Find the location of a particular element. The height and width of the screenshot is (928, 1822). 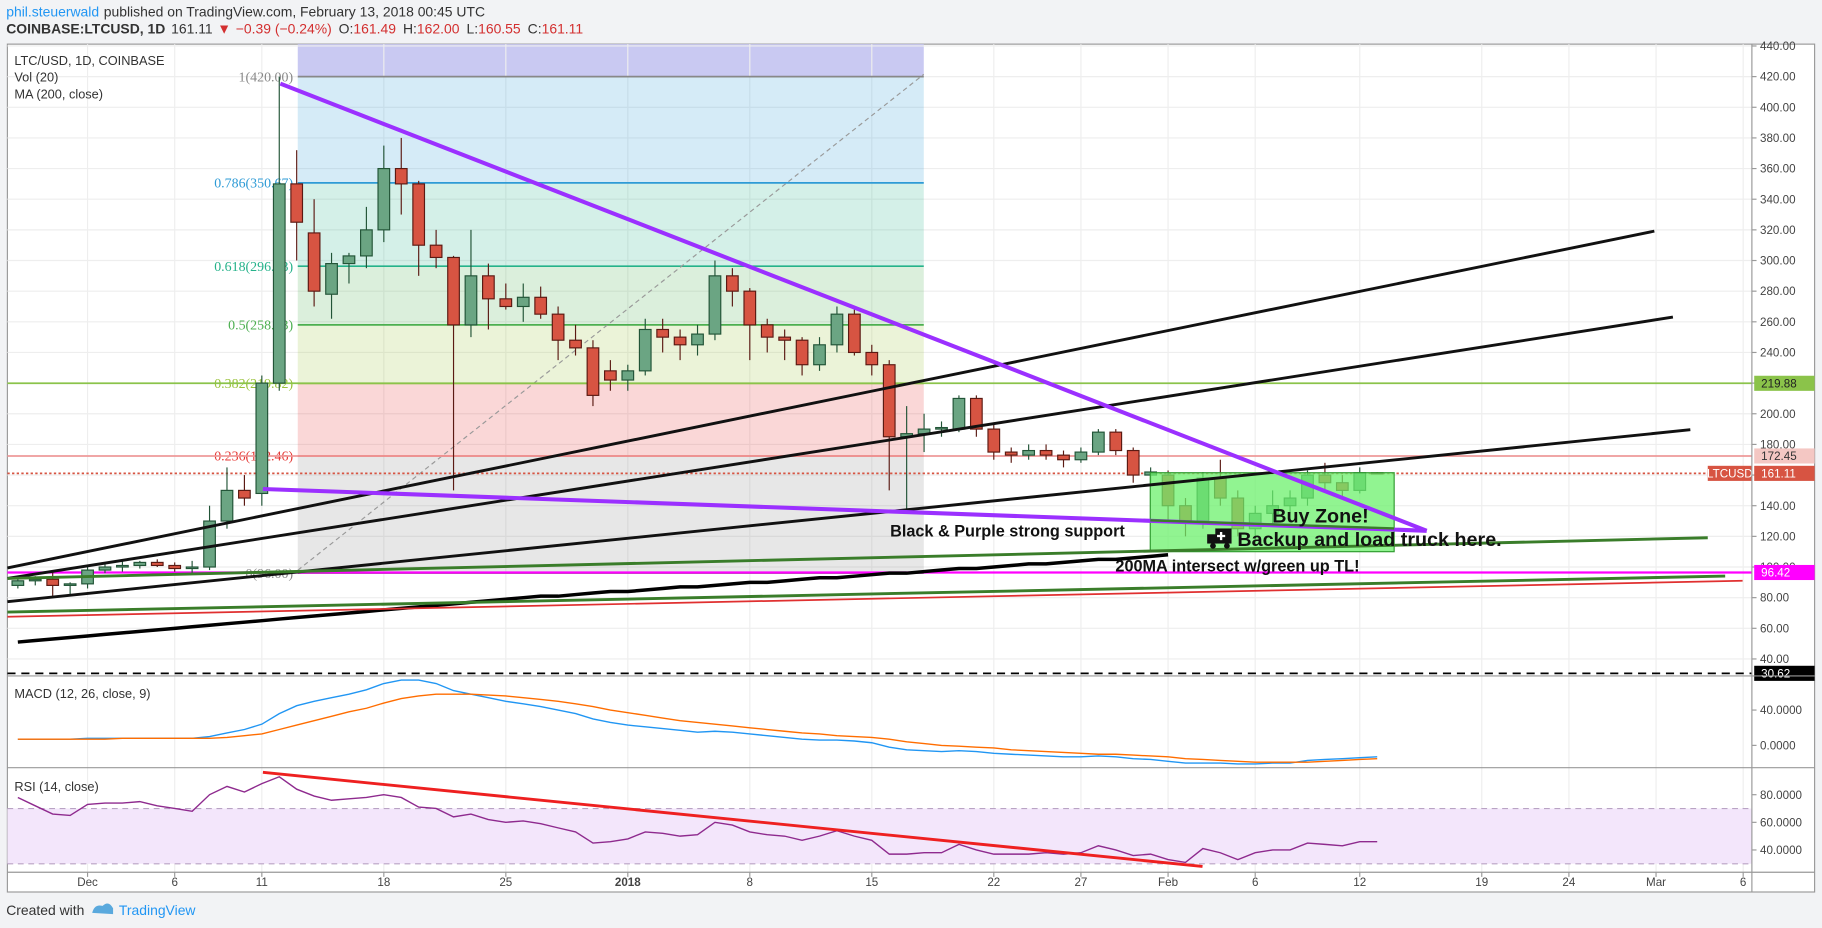

y-tick-label: 60.00 is located at coordinates (1774, 628).